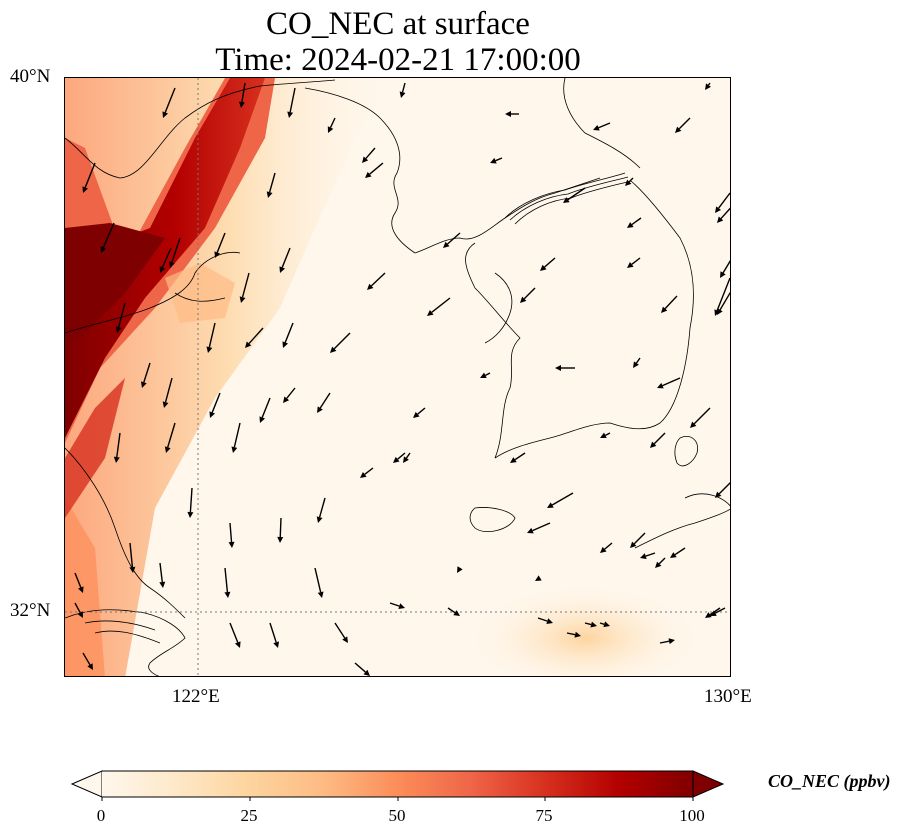  Describe the element at coordinates (30, 610) in the screenshot. I see `lat-label-32n: 32°N` at that location.